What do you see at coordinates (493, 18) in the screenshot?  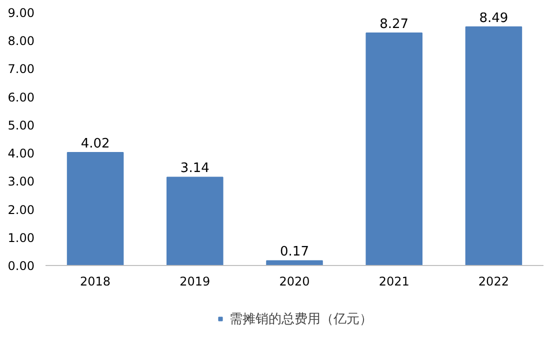 I see `data-label: 8.49` at bounding box center [493, 18].